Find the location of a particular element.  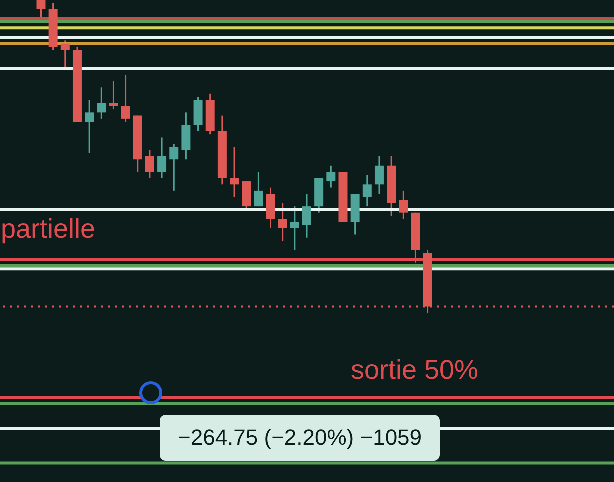

annotation: partielle is located at coordinates (48, 229).